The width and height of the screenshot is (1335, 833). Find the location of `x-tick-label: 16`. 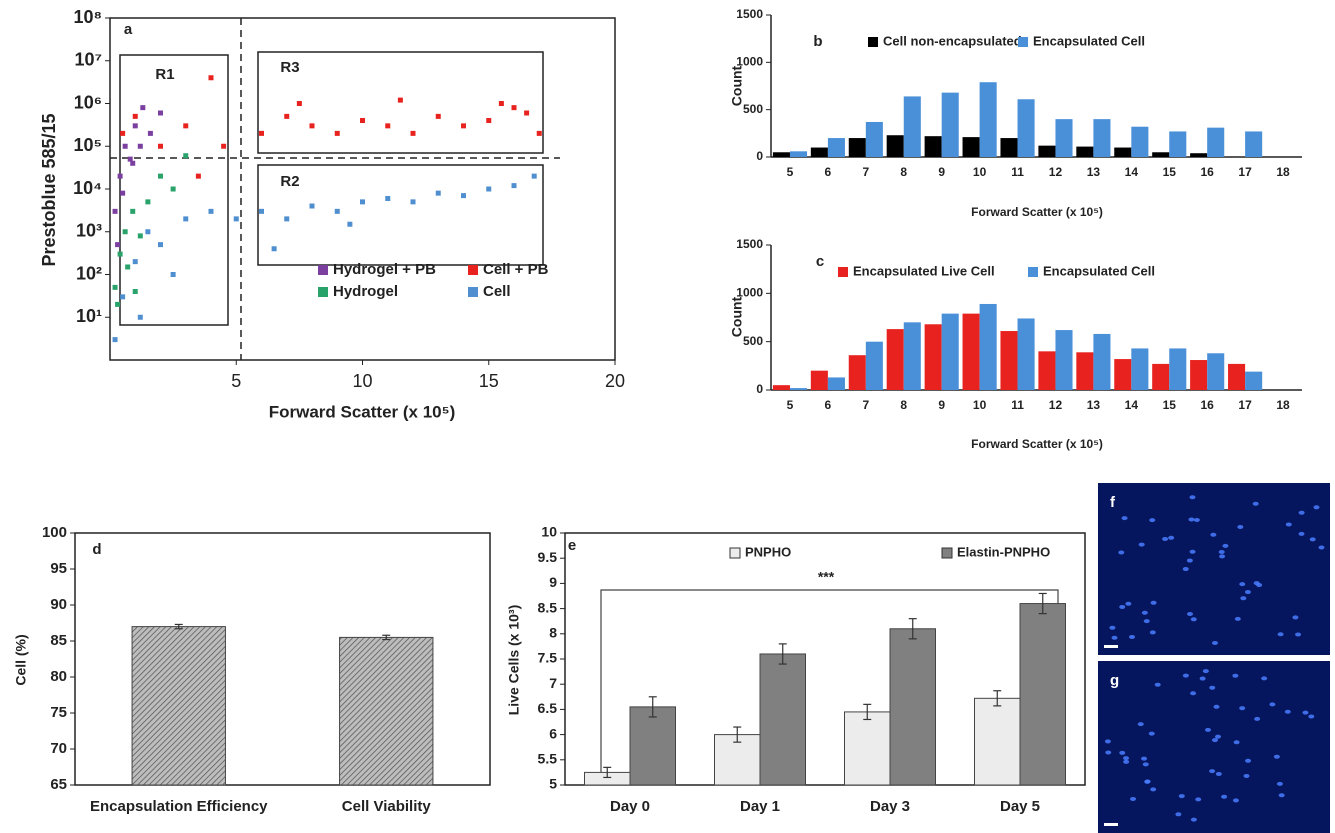

x-tick-label: 16 is located at coordinates (1207, 172).